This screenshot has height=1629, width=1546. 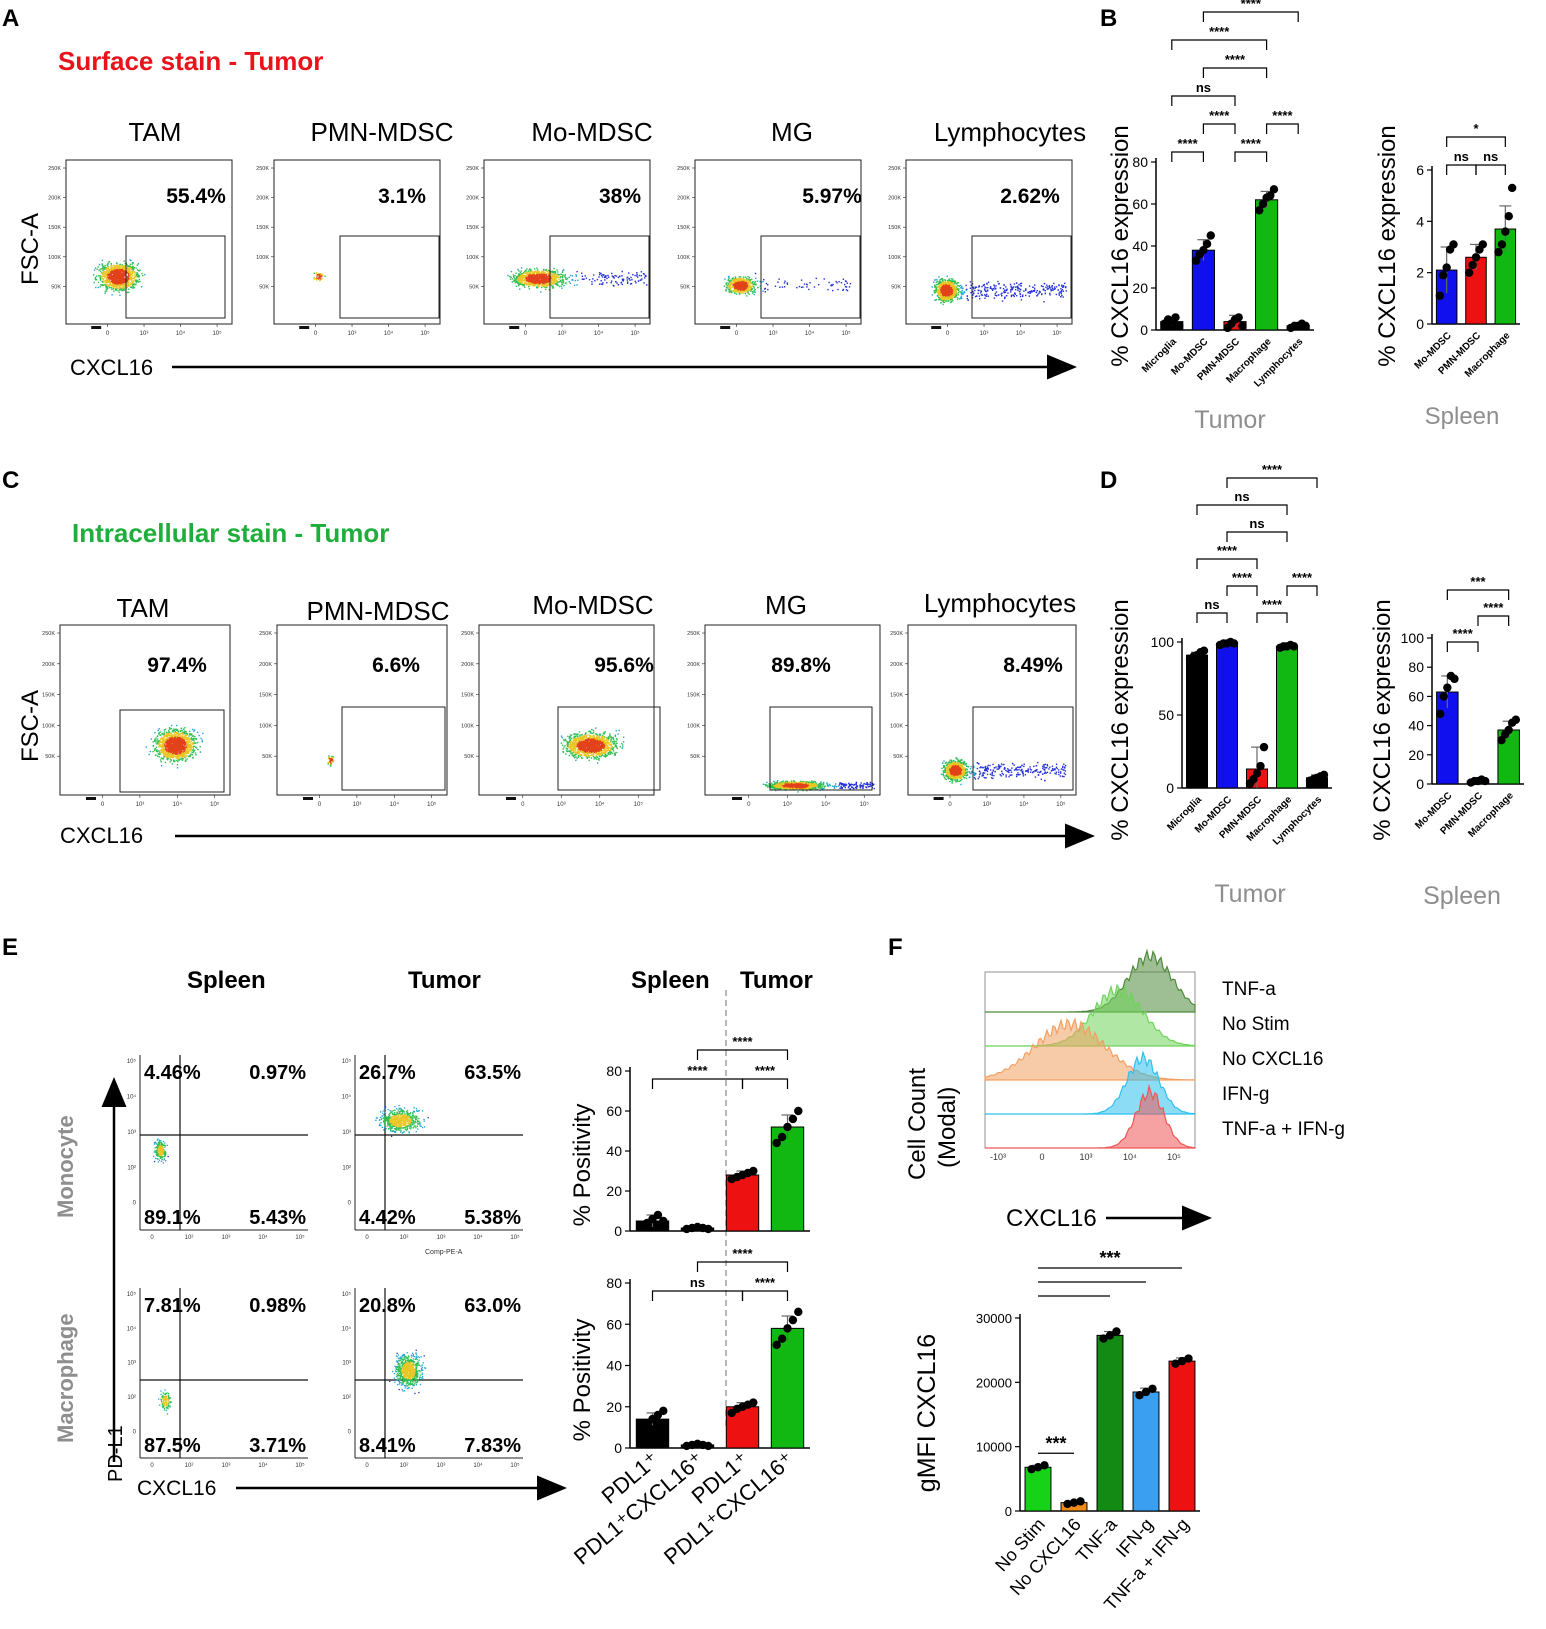 I want to click on x-tick-label: 10⁵, so click(x=425, y=333).